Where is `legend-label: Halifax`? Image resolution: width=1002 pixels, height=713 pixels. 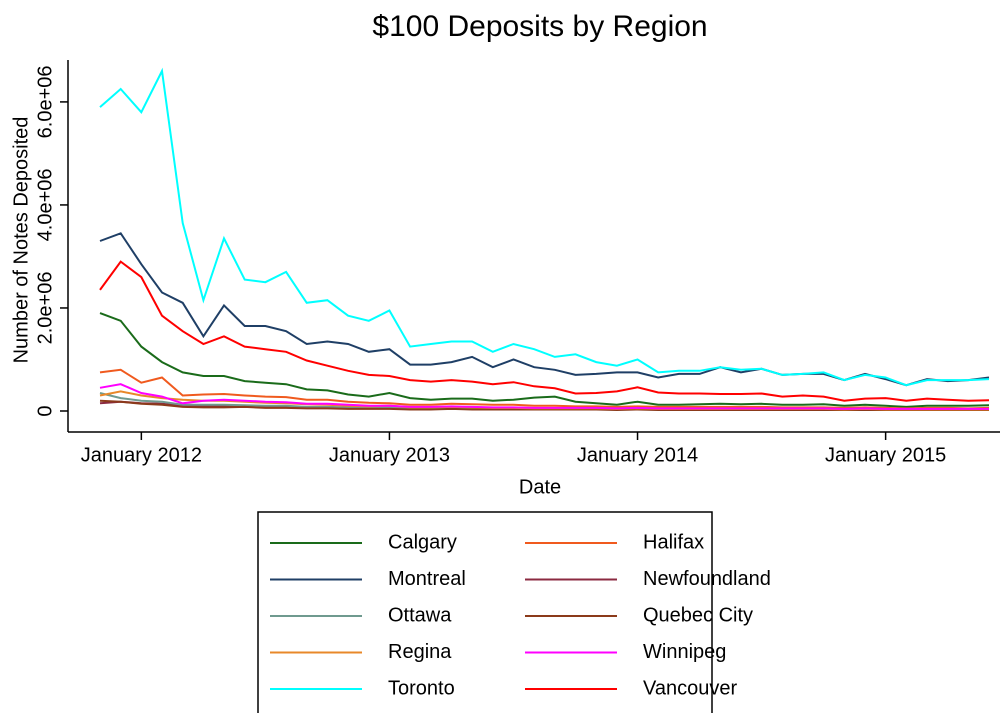 legend-label: Halifax is located at coordinates (673, 542).